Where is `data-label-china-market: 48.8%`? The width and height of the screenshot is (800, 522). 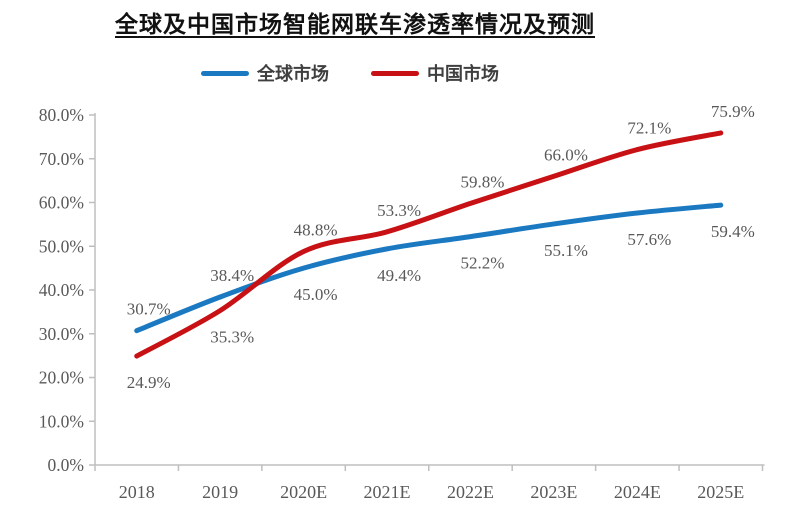 data-label-china-market: 48.8% is located at coordinates (316, 230).